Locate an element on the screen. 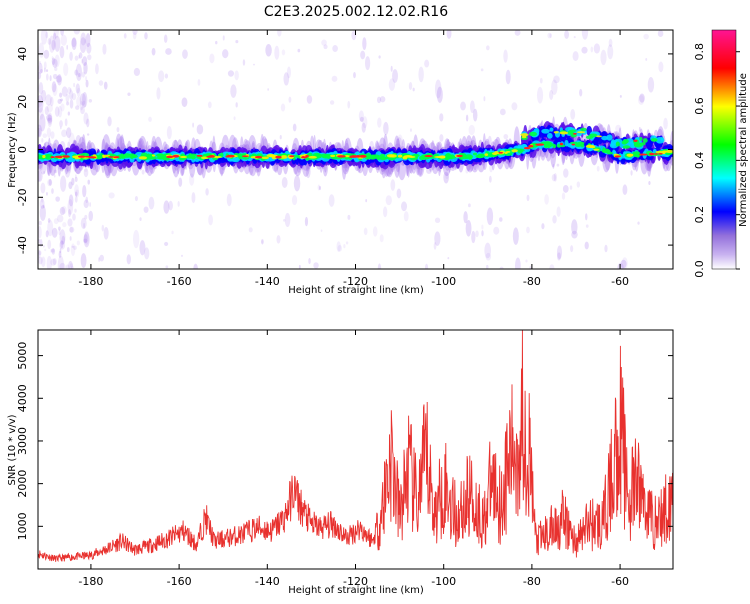 Image resolution: width=750 pixels, height=604 pixels. x-tick-label: -180 is located at coordinates (90, 581).